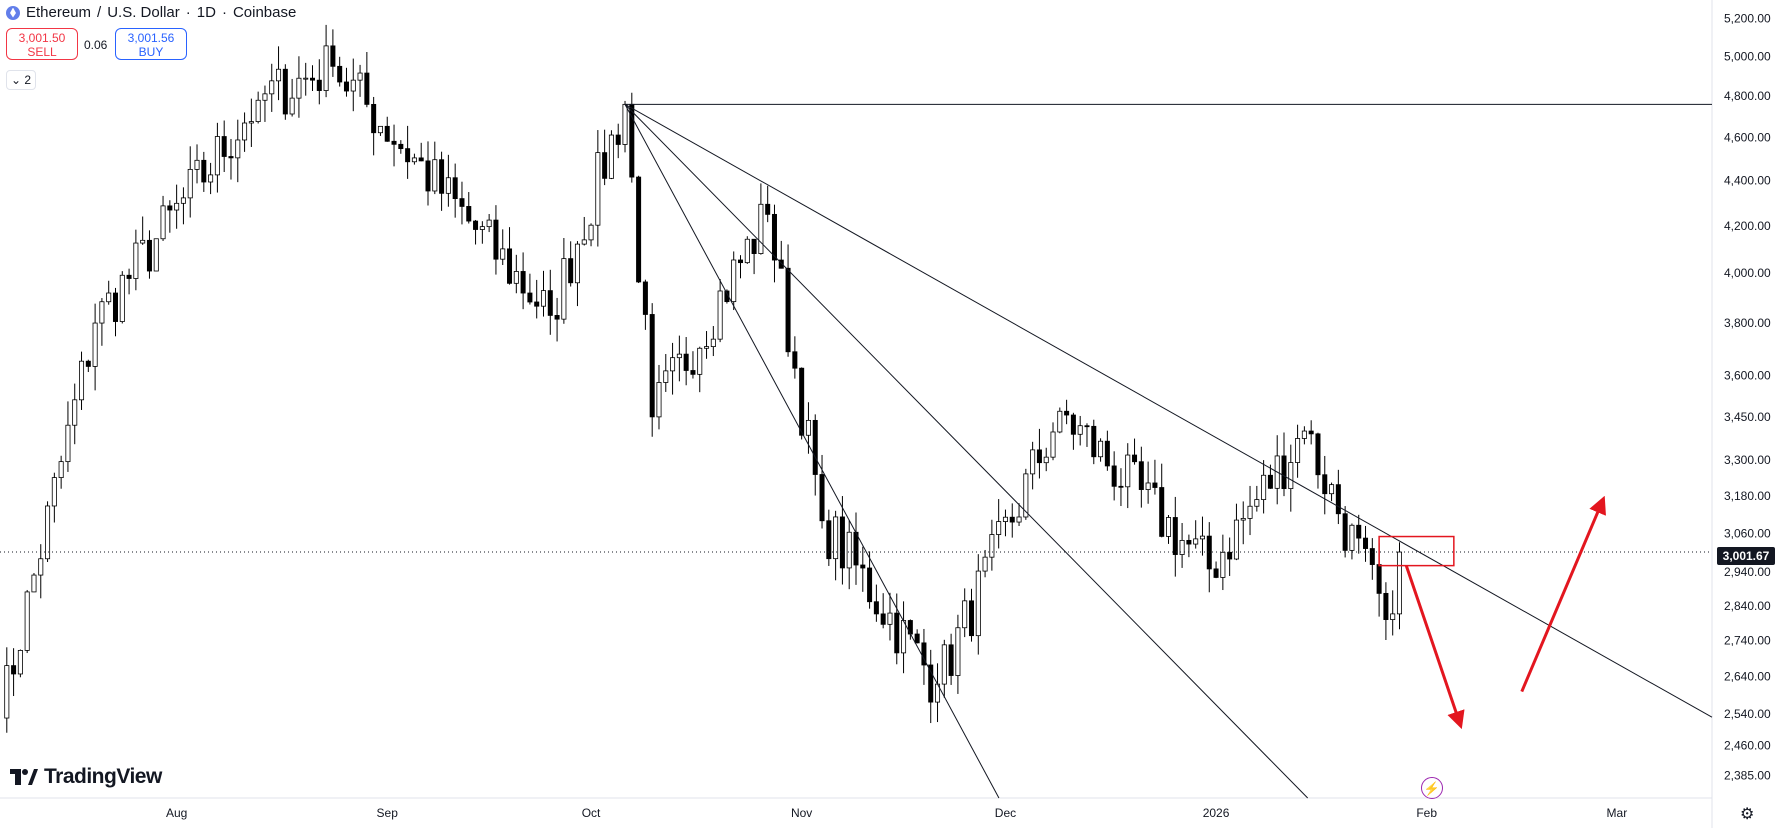 This screenshot has height=828, width=1781. Describe the element at coordinates (1747, 18) in the screenshot. I see `y-tick-label: 5,200.00` at that location.